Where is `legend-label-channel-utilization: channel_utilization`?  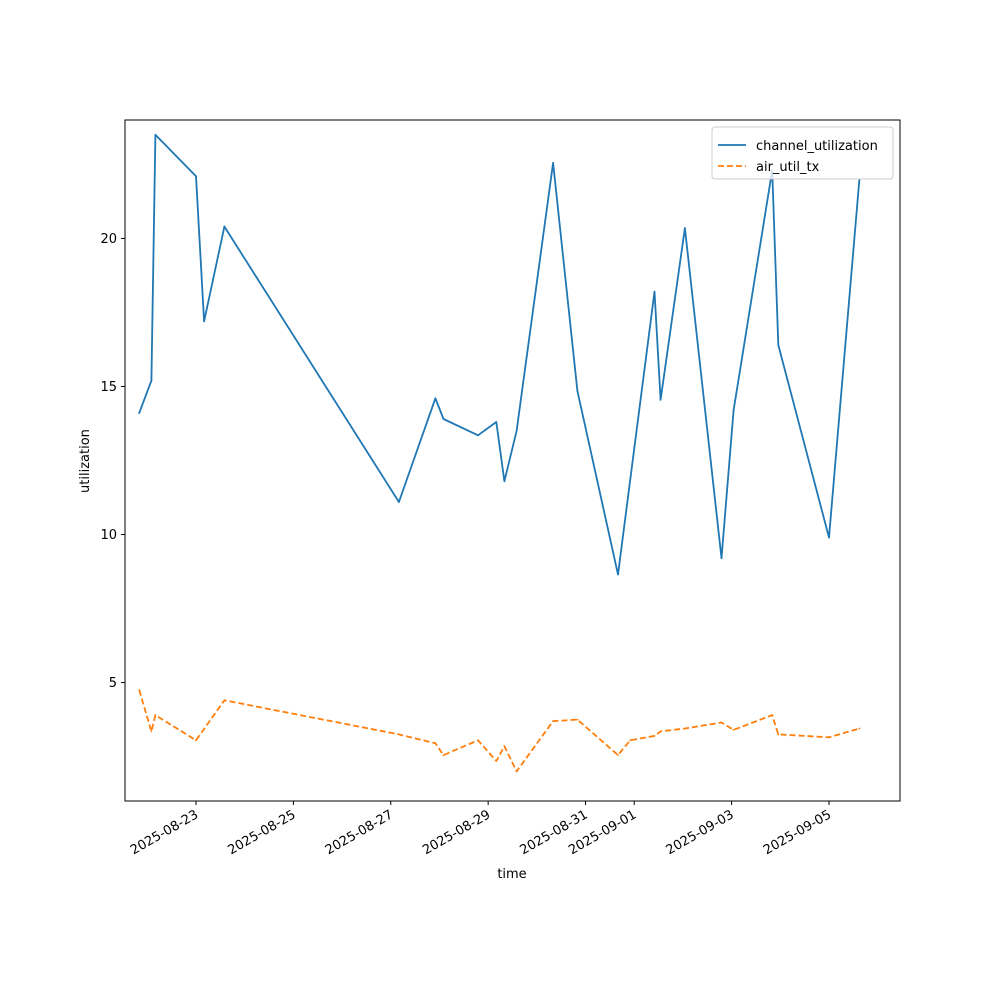
legend-label-channel-utilization: channel_utilization is located at coordinates (817, 146).